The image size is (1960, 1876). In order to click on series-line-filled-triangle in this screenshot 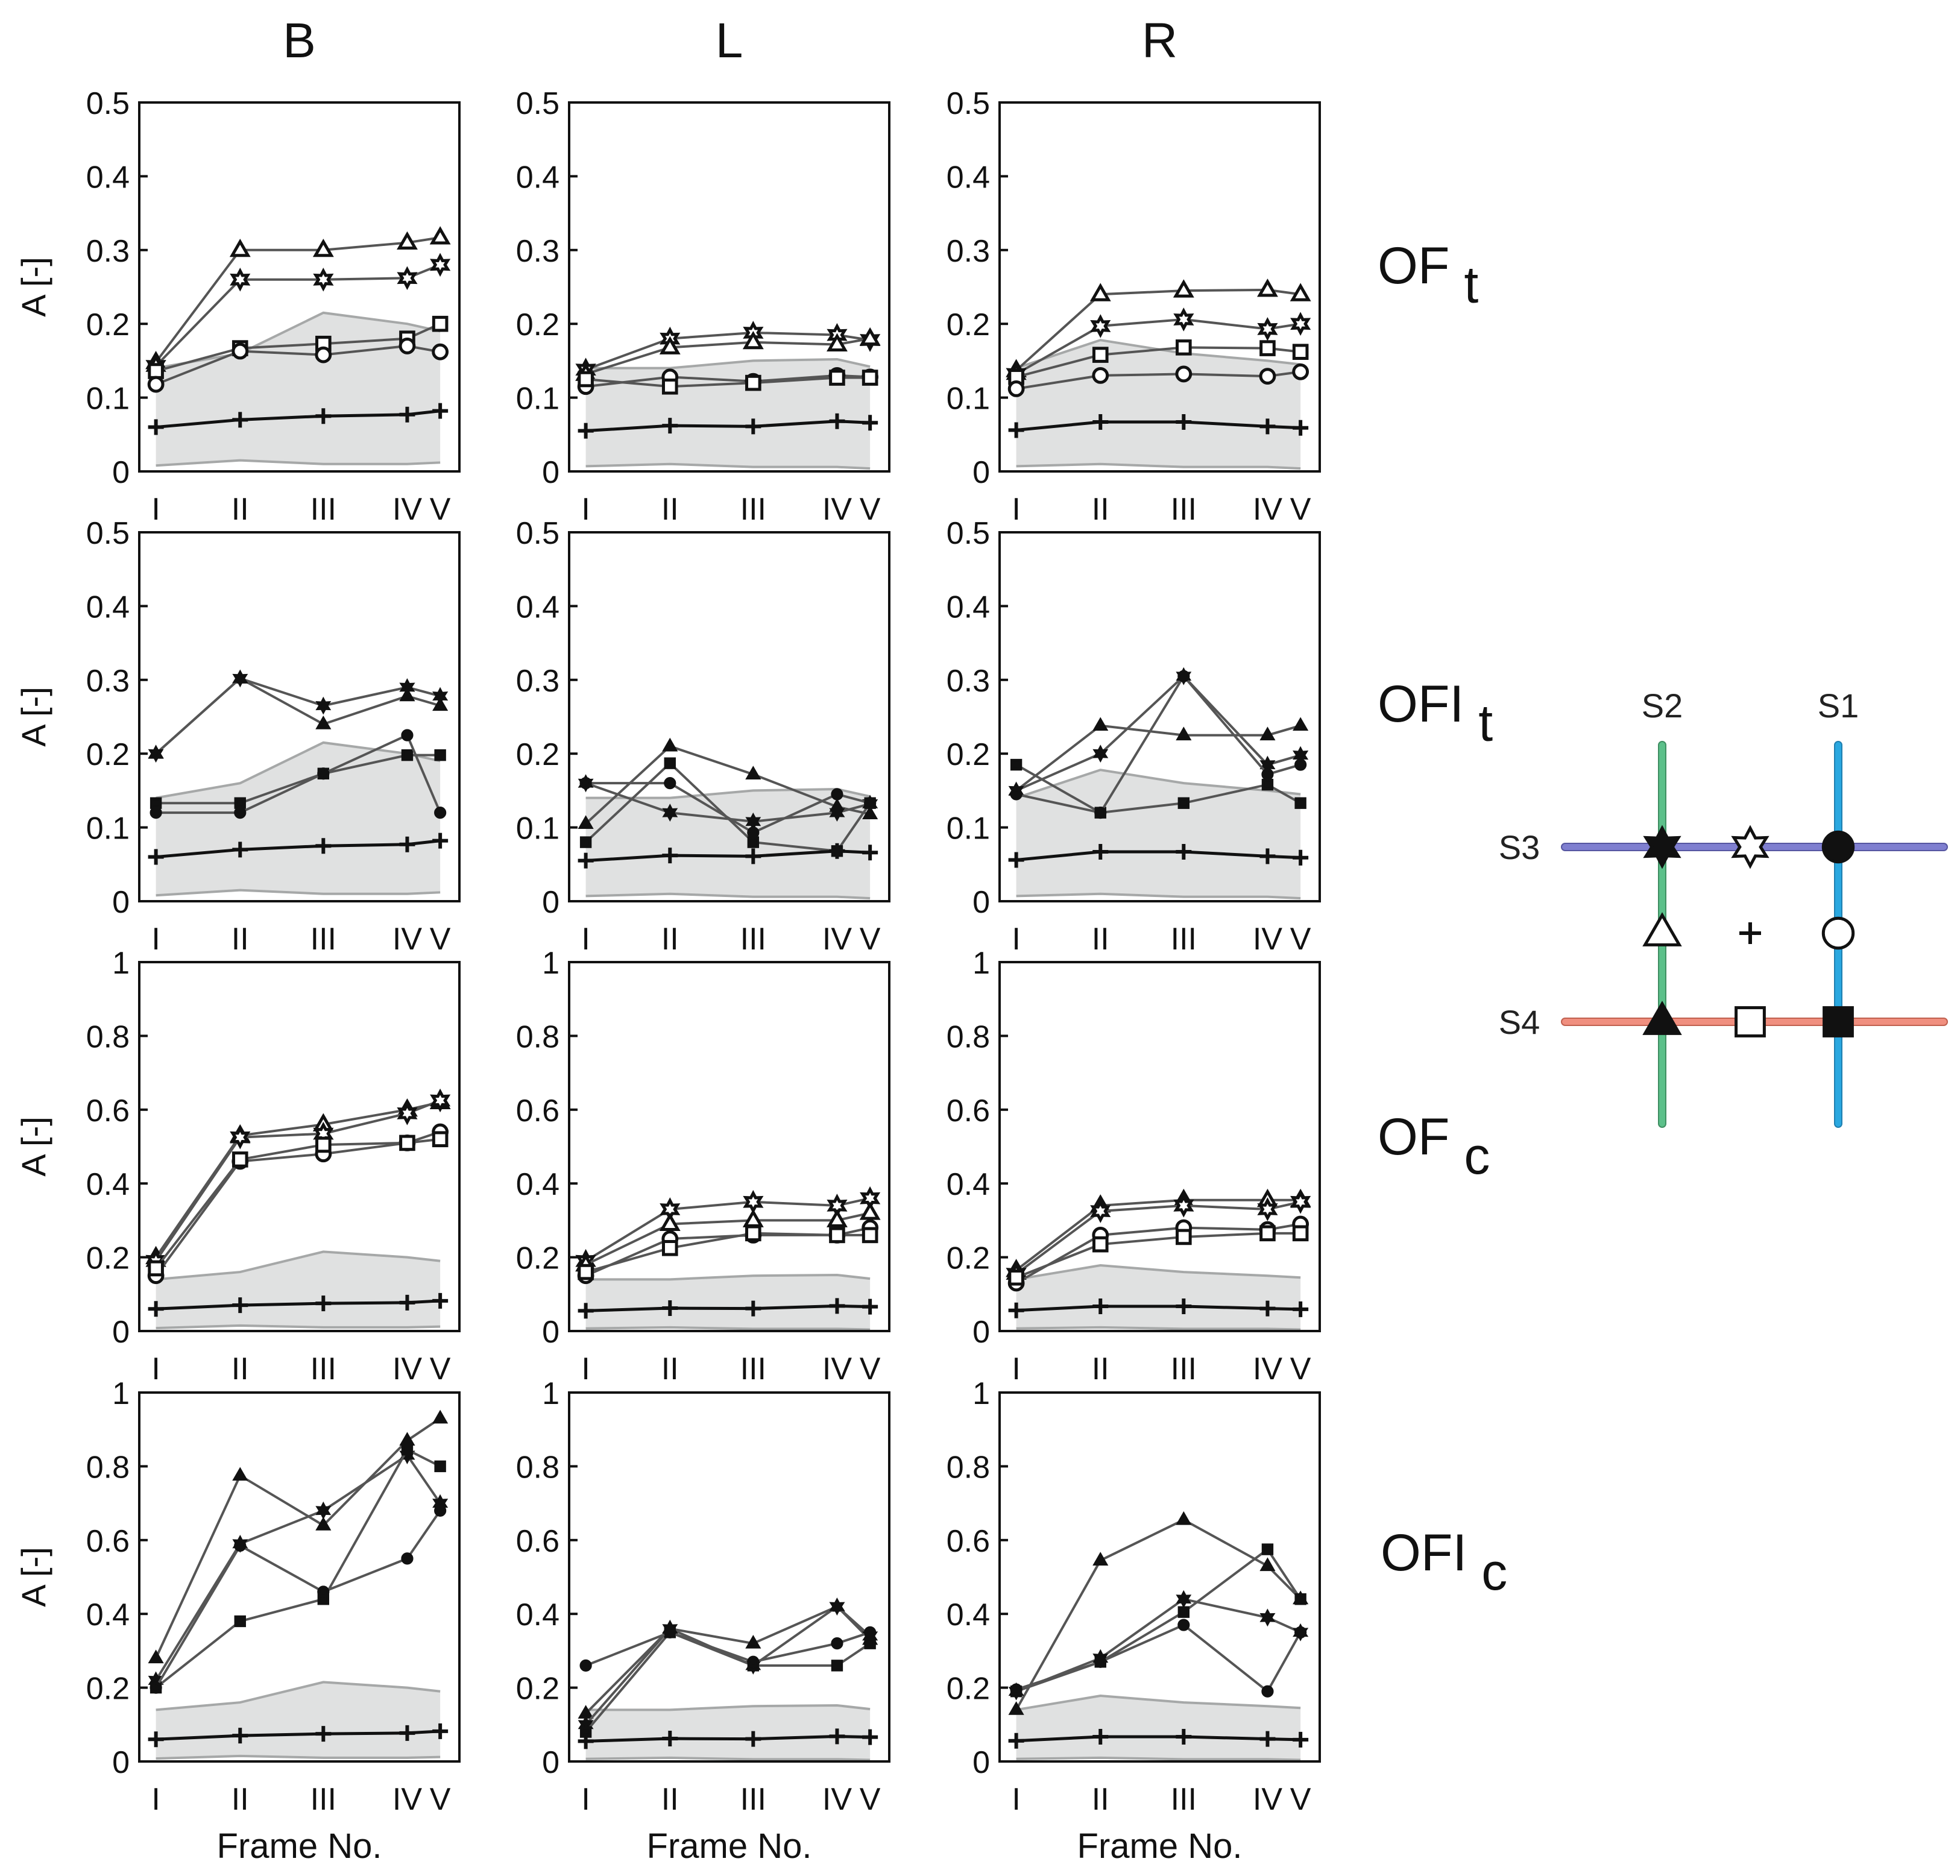, I will do `click(728, 1659)`.